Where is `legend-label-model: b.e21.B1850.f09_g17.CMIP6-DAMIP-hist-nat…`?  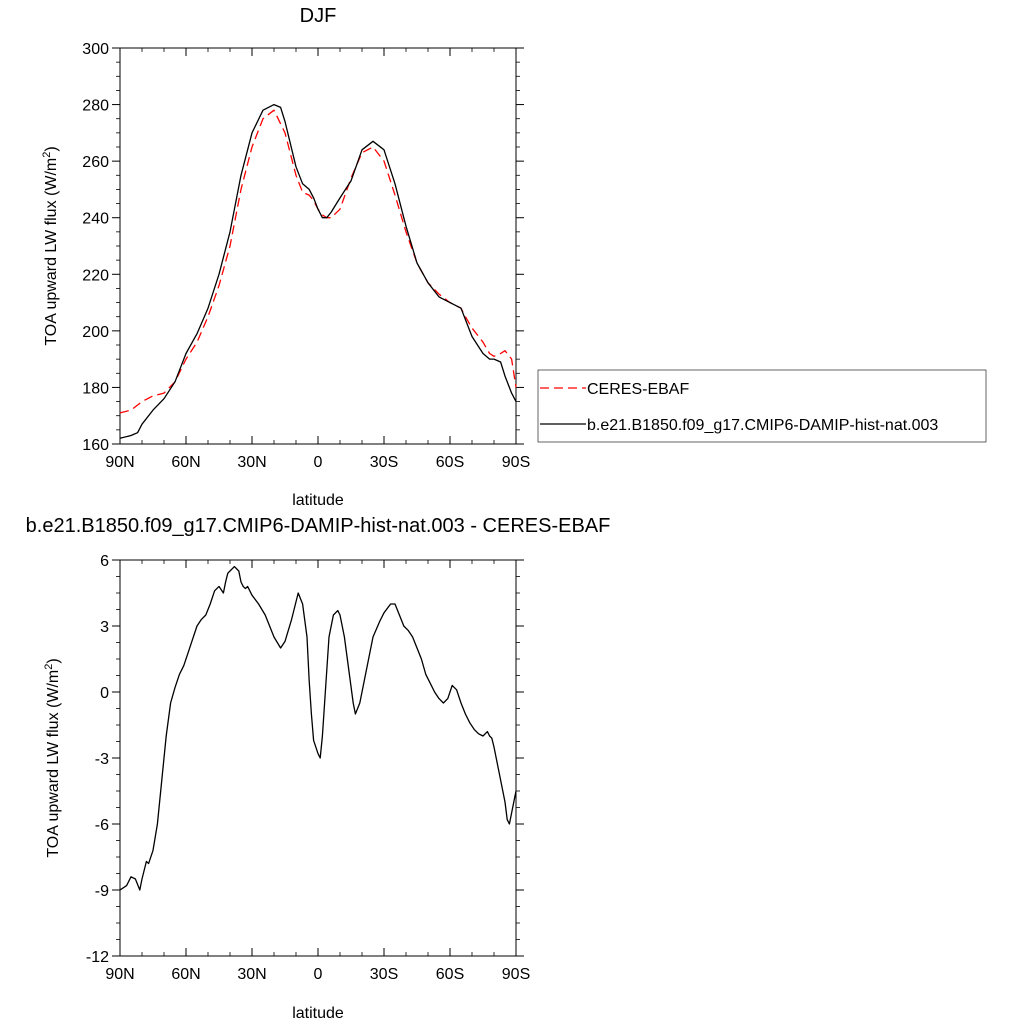
legend-label-model: b.e21.B1850.f09_g17.CMIP6-DAMIP-hist-nat… is located at coordinates (762, 425).